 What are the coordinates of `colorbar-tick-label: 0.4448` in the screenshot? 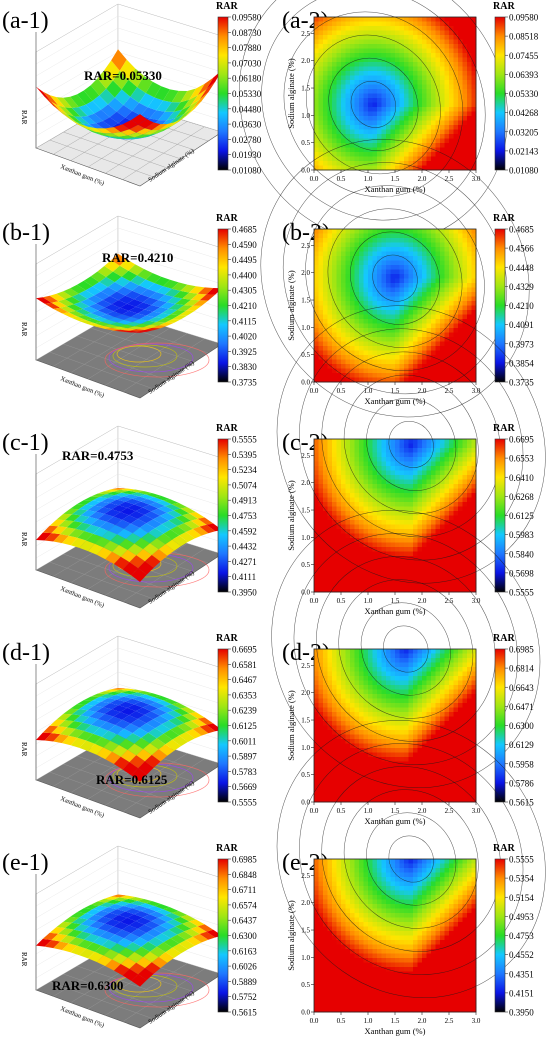 It's located at (521, 268).